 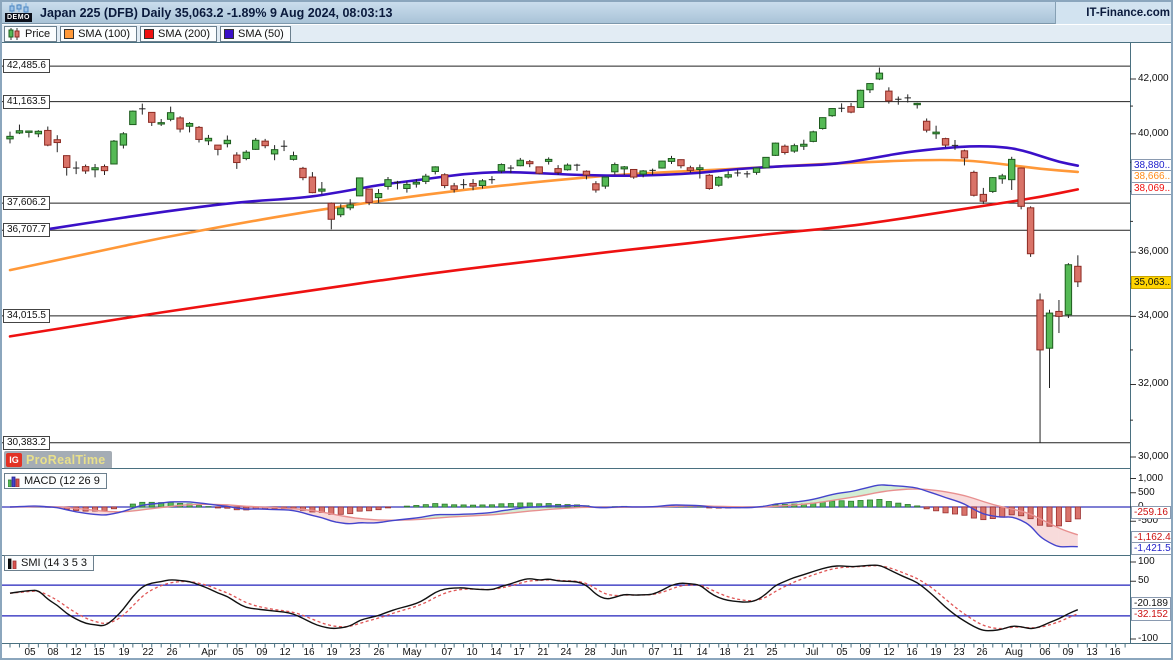 I want to click on legend-chip-sma200: SMA (200), so click(x=178, y=33).